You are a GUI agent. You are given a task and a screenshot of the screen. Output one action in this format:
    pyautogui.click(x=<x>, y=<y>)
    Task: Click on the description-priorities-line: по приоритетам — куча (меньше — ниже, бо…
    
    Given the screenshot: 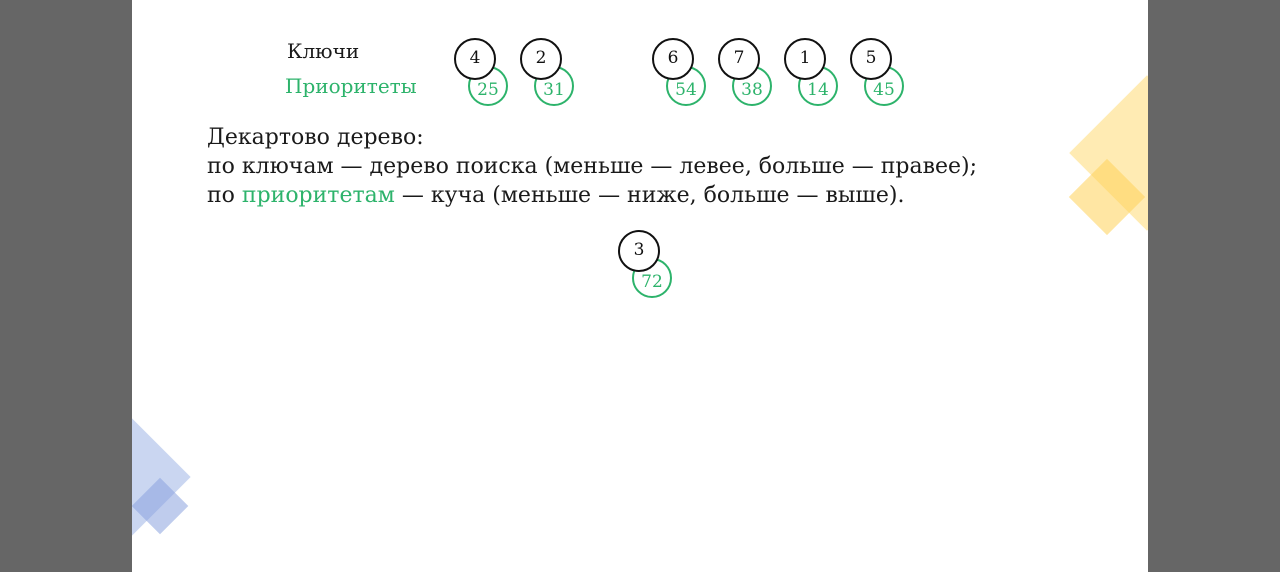 What is the action you would take?
    pyautogui.click(x=555, y=195)
    